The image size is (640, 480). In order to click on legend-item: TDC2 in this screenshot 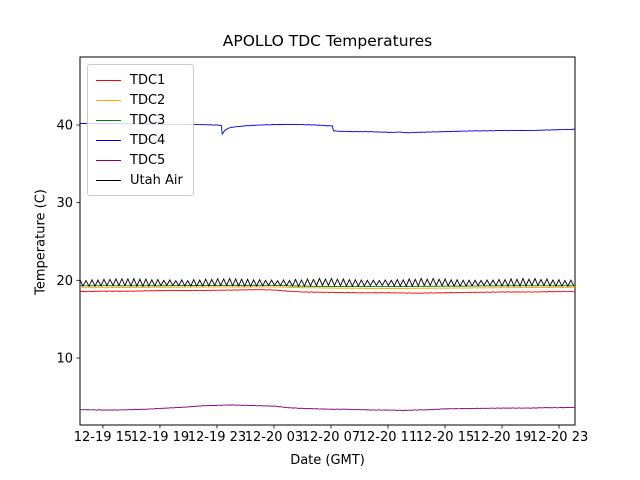, I will do `click(139, 100)`.